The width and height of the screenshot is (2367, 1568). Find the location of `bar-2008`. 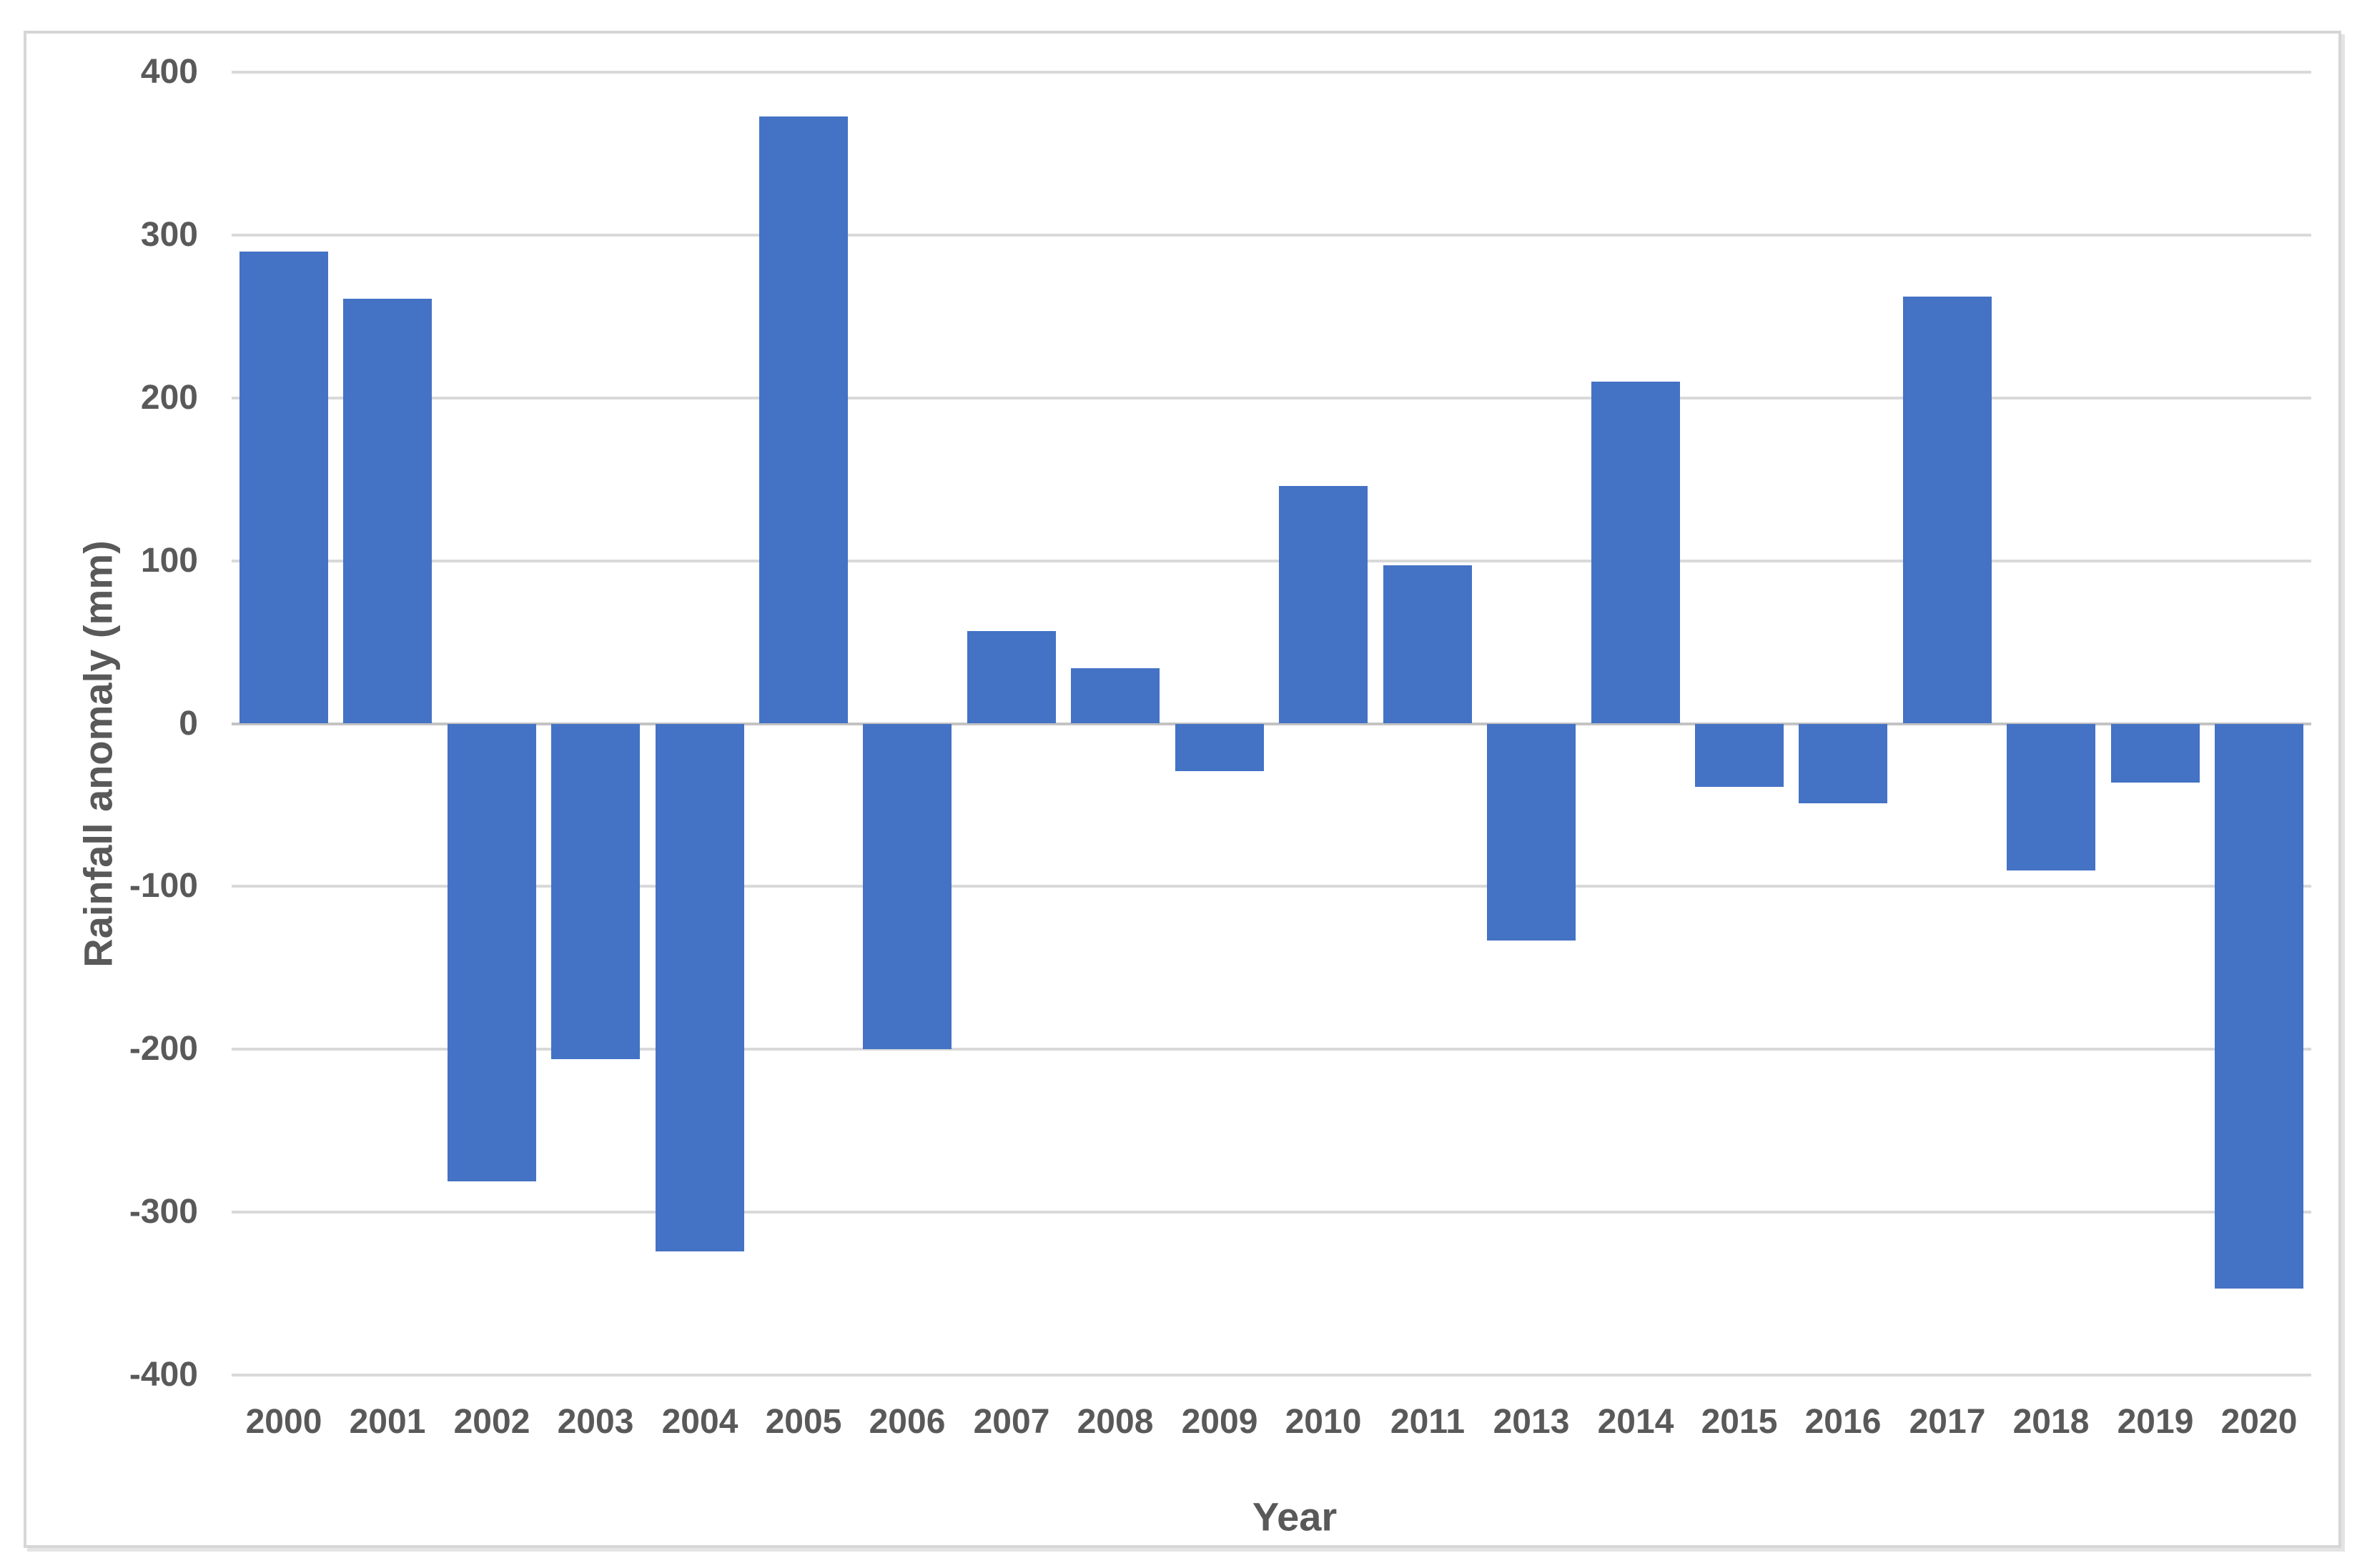

bar-2008 is located at coordinates (1115, 696).